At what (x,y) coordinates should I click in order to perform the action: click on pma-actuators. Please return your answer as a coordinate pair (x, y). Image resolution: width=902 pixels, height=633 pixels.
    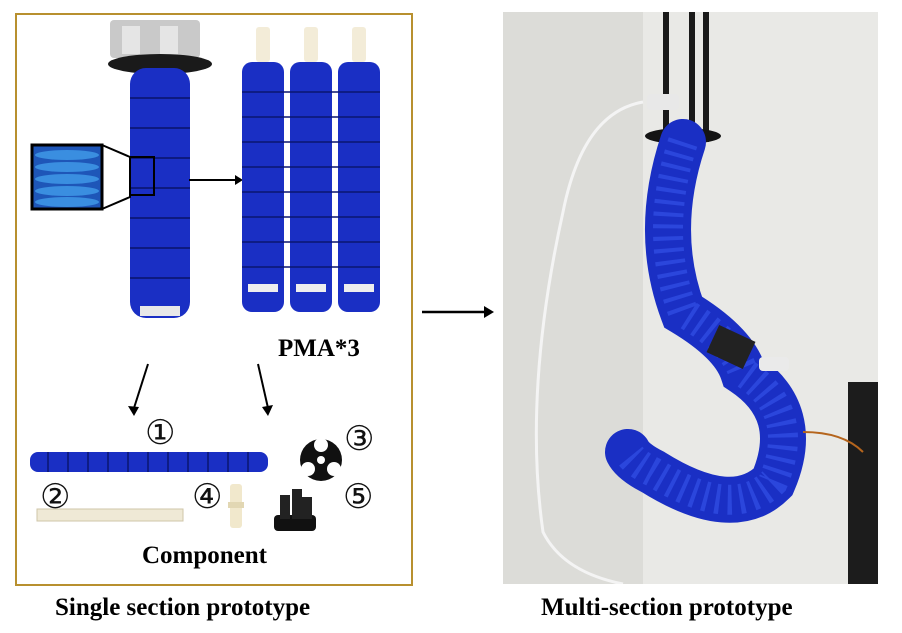
    Looking at the image, I should click on (311, 169).